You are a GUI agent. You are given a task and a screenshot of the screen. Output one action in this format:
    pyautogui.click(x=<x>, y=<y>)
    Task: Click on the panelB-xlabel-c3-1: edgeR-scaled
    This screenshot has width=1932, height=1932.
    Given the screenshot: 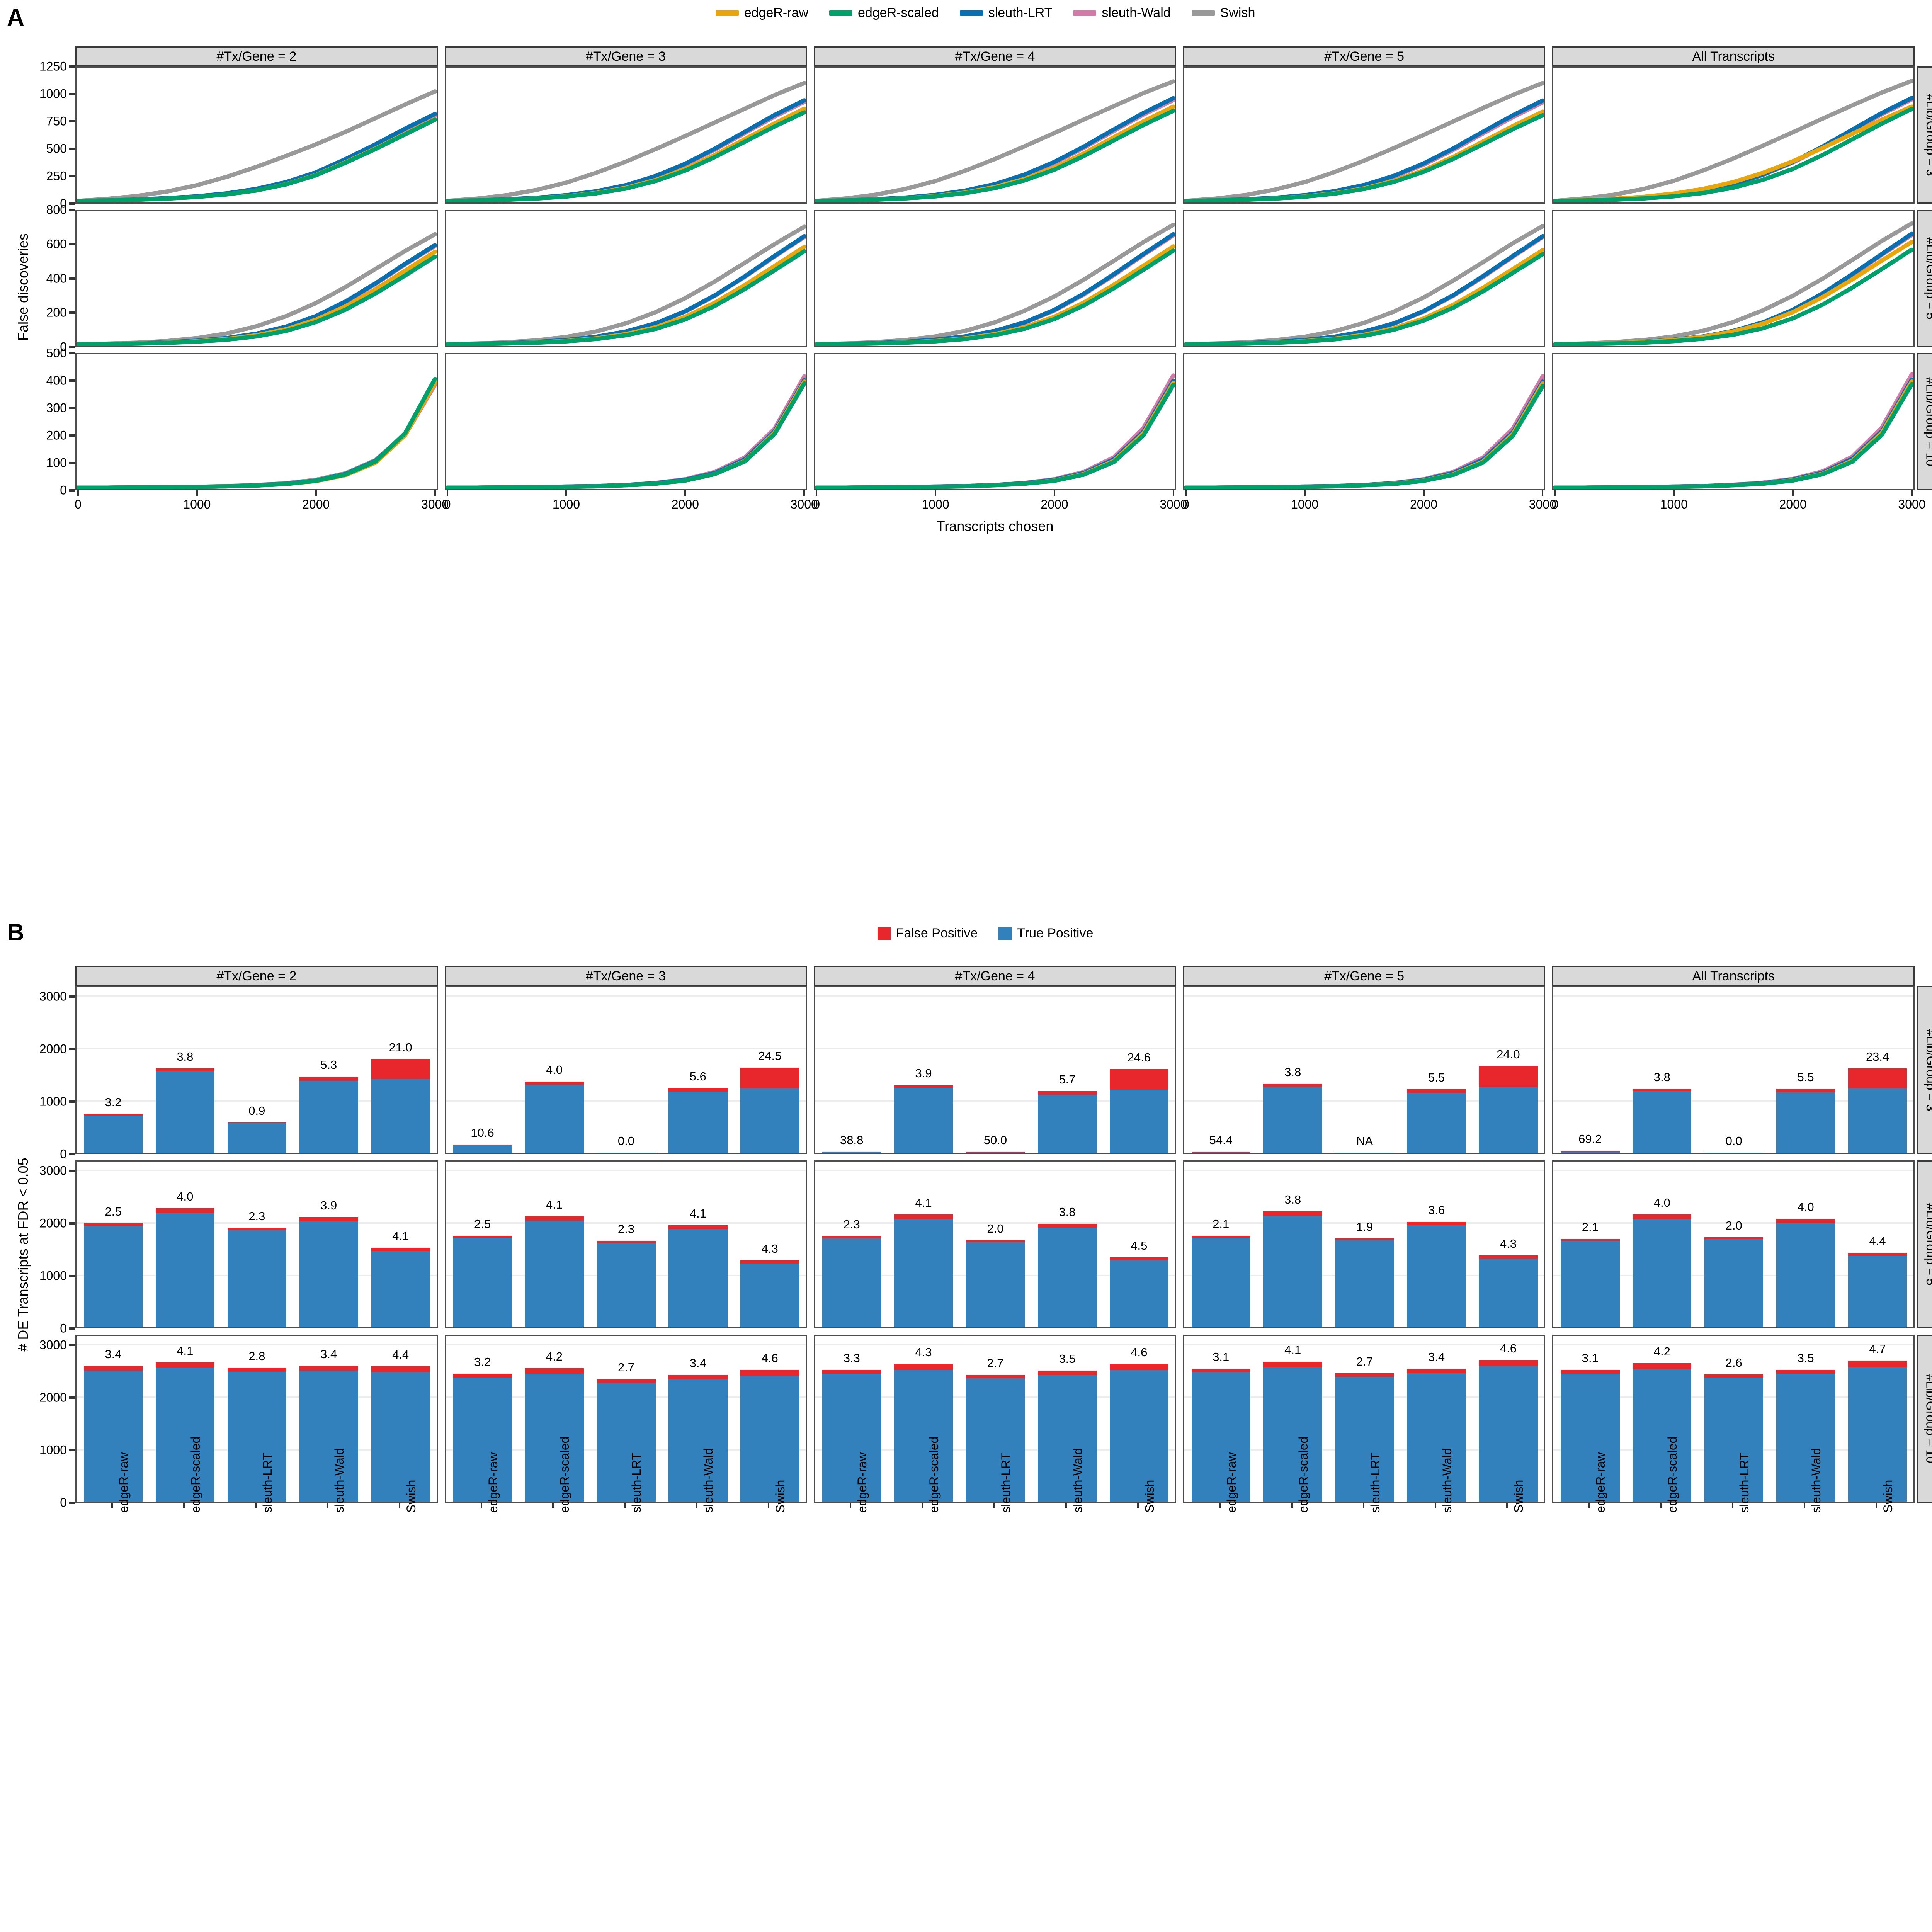 What is the action you would take?
    pyautogui.click(x=1303, y=1475)
    